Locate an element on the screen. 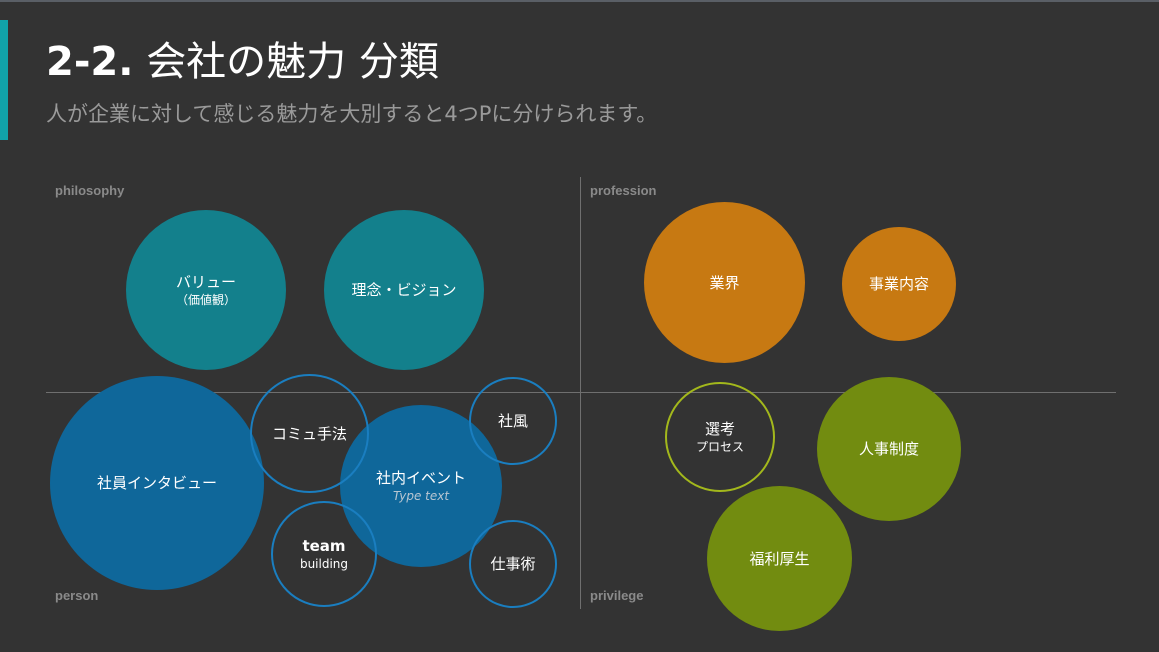 This screenshot has width=1159, height=652. horizontal-axis is located at coordinates (581, 392).